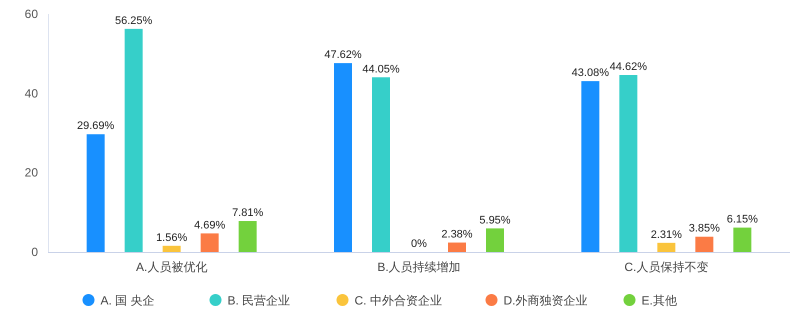  Describe the element at coordinates (172, 238) in the screenshot. I see `data-label: 1.56%` at that location.